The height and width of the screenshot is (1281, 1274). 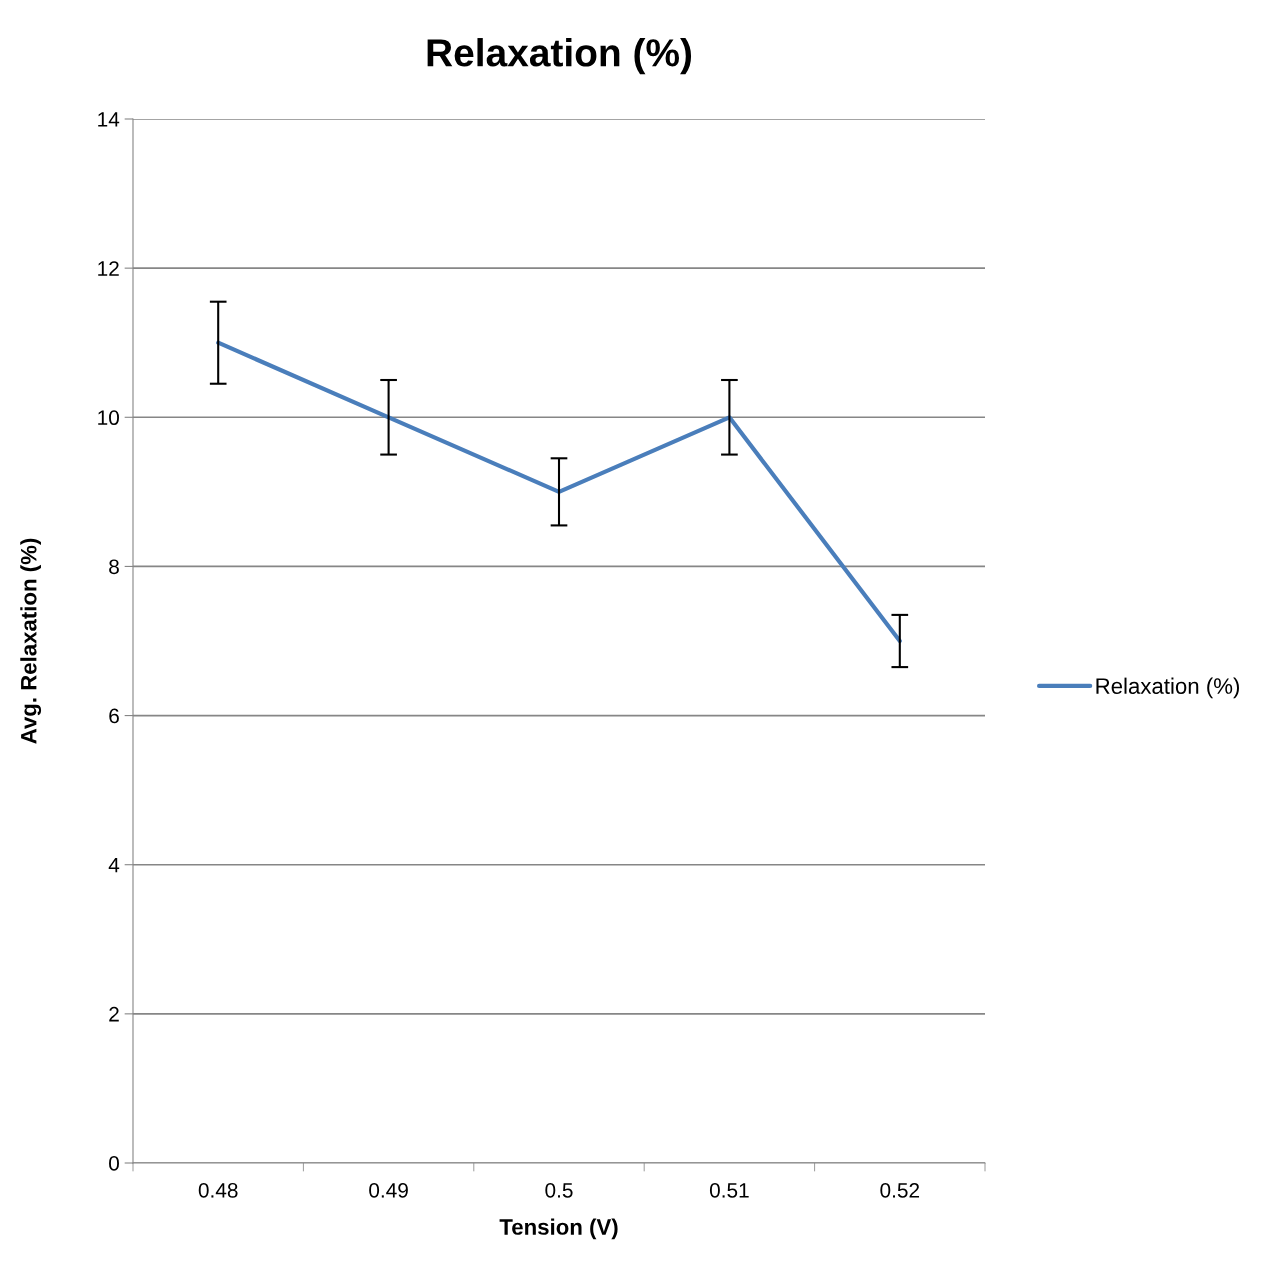 What do you see at coordinates (114, 1163) in the screenshot?
I see `y-tick-label: 0` at bounding box center [114, 1163].